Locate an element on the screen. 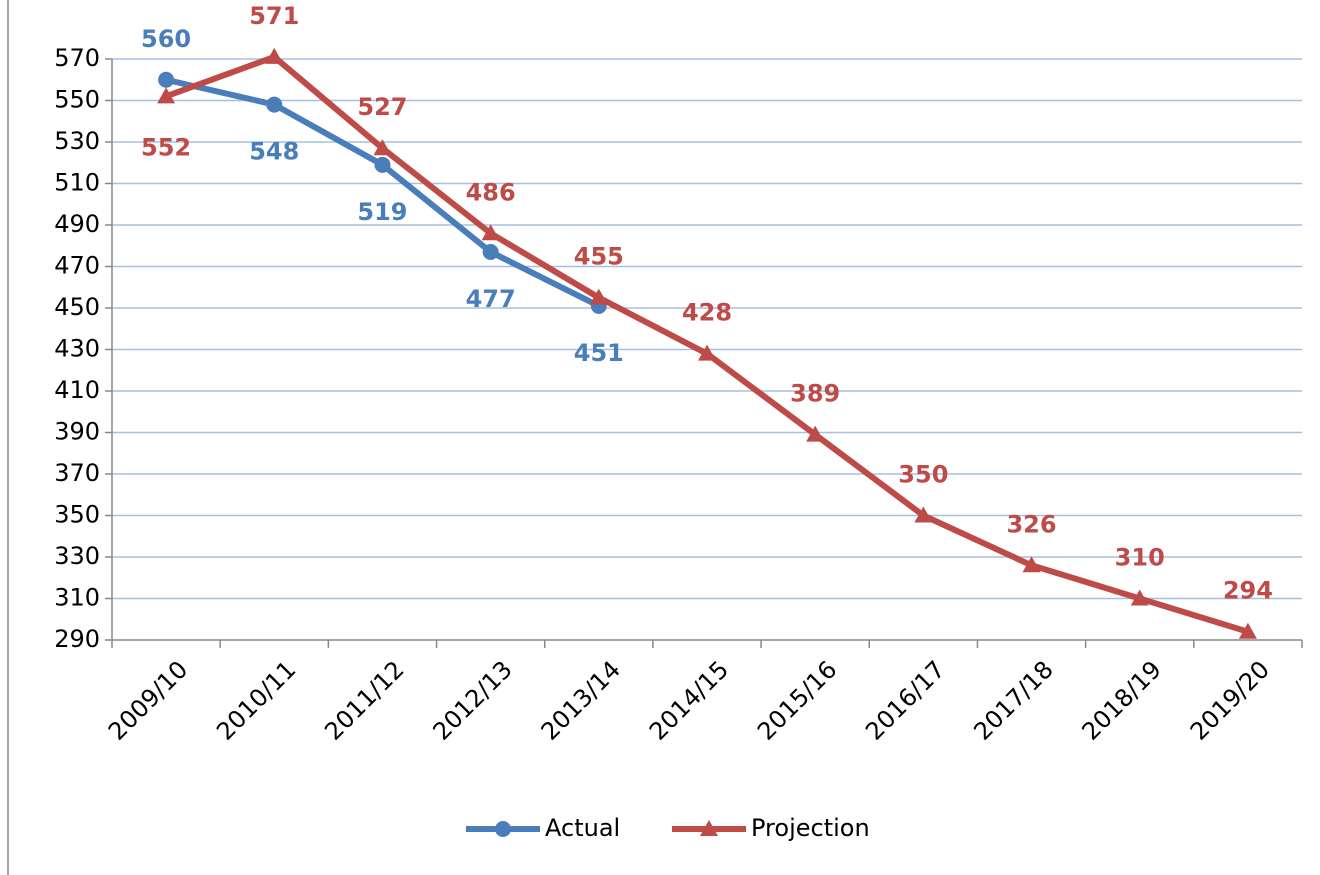  y-tick-label: 350 is located at coordinates (77, 515).